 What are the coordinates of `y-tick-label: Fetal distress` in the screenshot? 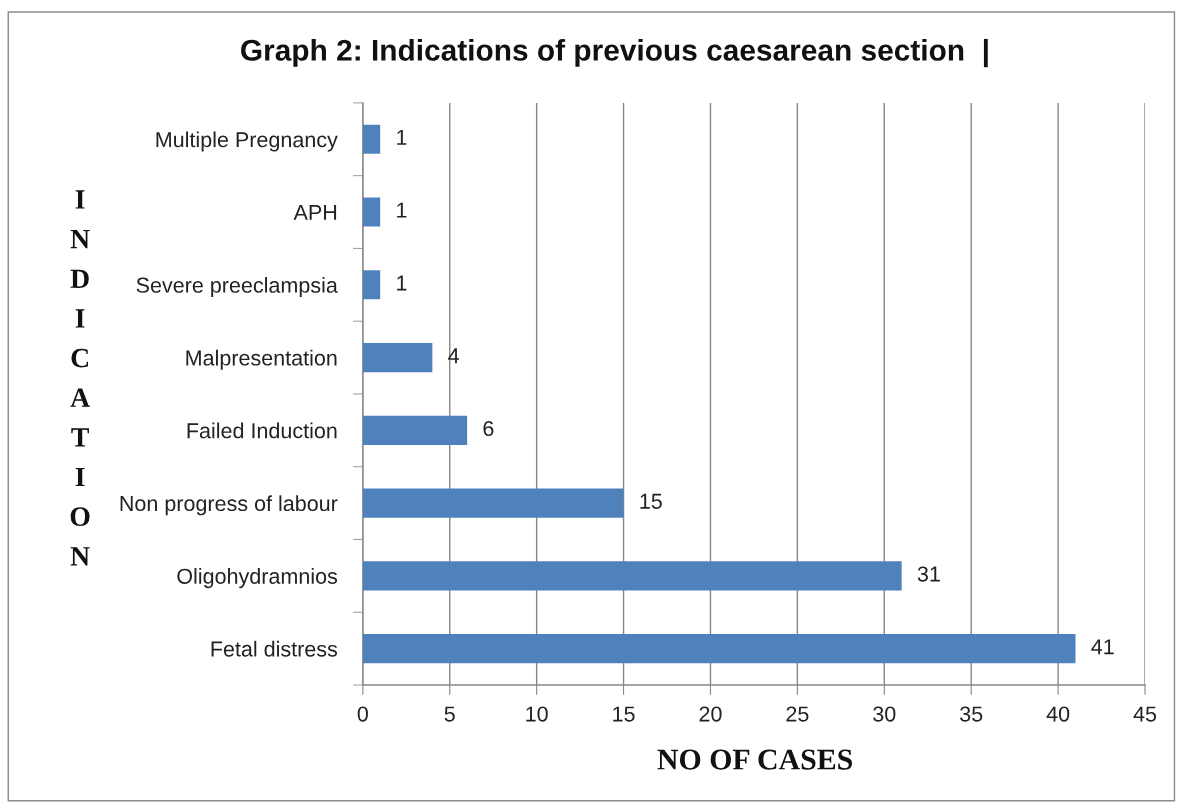 It's located at (274, 648).